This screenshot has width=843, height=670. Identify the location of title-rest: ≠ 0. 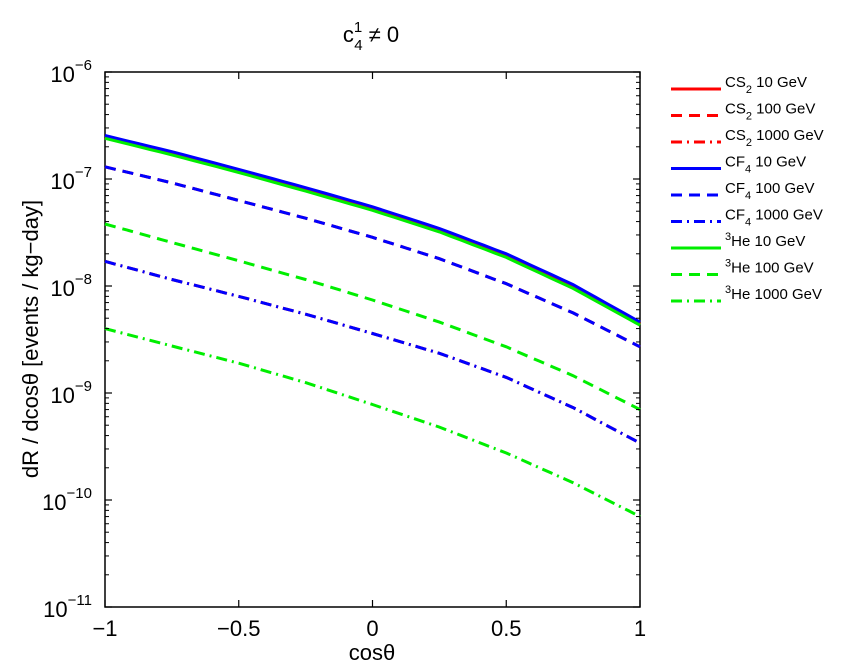
(381, 34).